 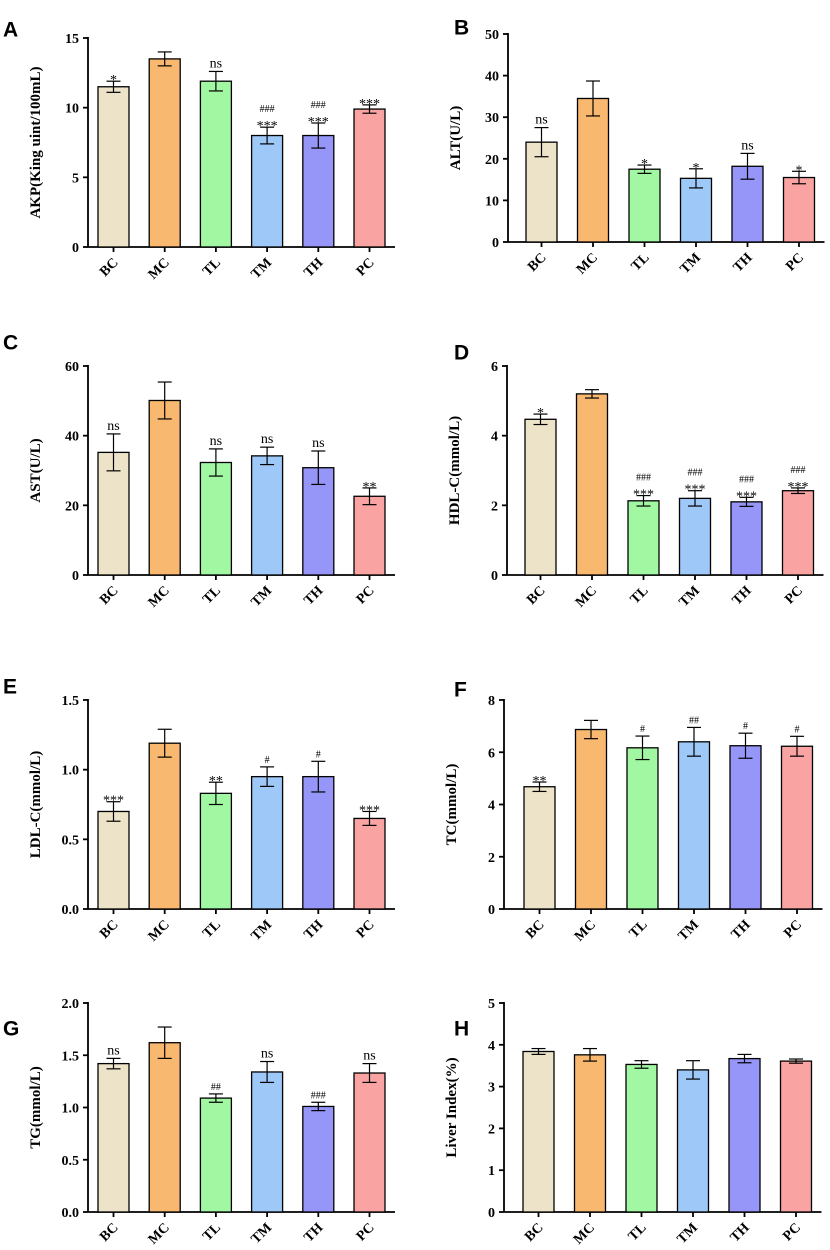 I want to click on y-axis-label: HDL-C(mmol/L), so click(x=455, y=470).